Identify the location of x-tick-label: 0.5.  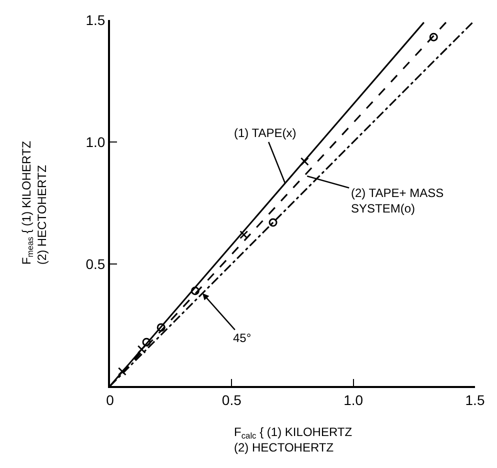
(232, 400).